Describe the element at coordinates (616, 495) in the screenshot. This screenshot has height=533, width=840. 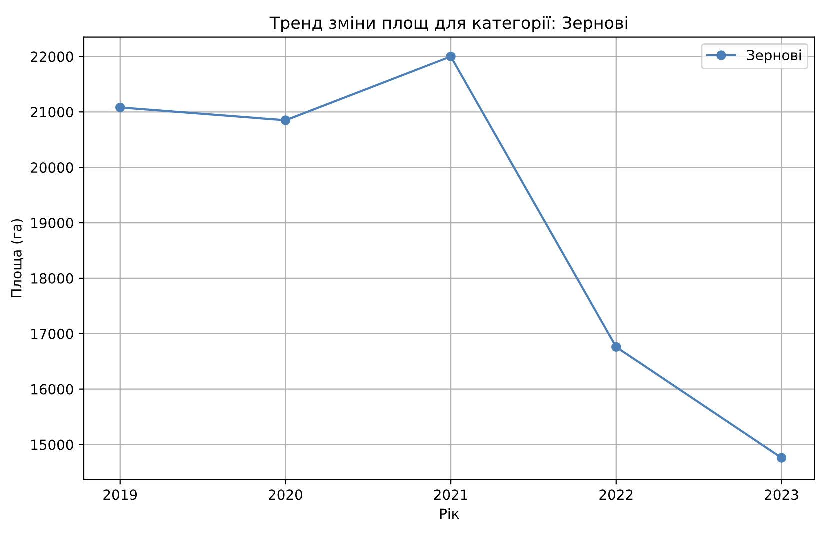
I see `x-tick-label: 2022` at that location.